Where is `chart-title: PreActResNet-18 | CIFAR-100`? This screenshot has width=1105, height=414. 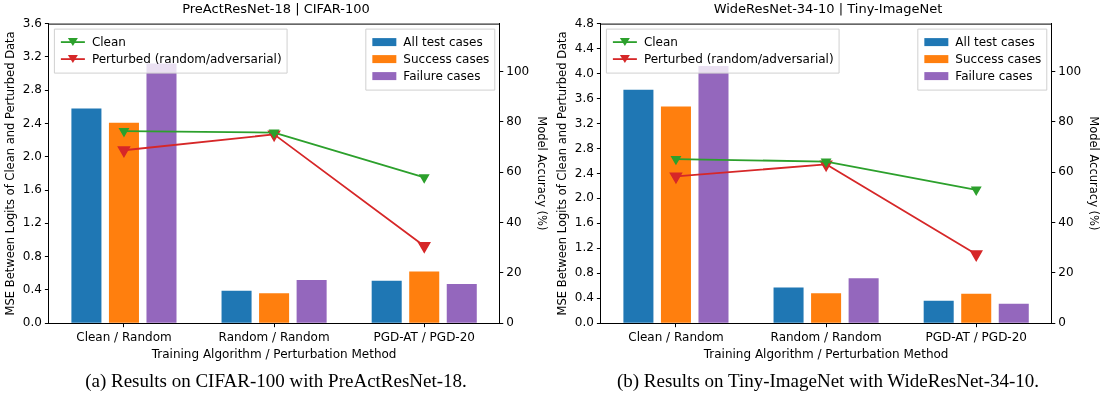
chart-title: PreActResNet-18 | CIFAR-100 is located at coordinates (276, 9).